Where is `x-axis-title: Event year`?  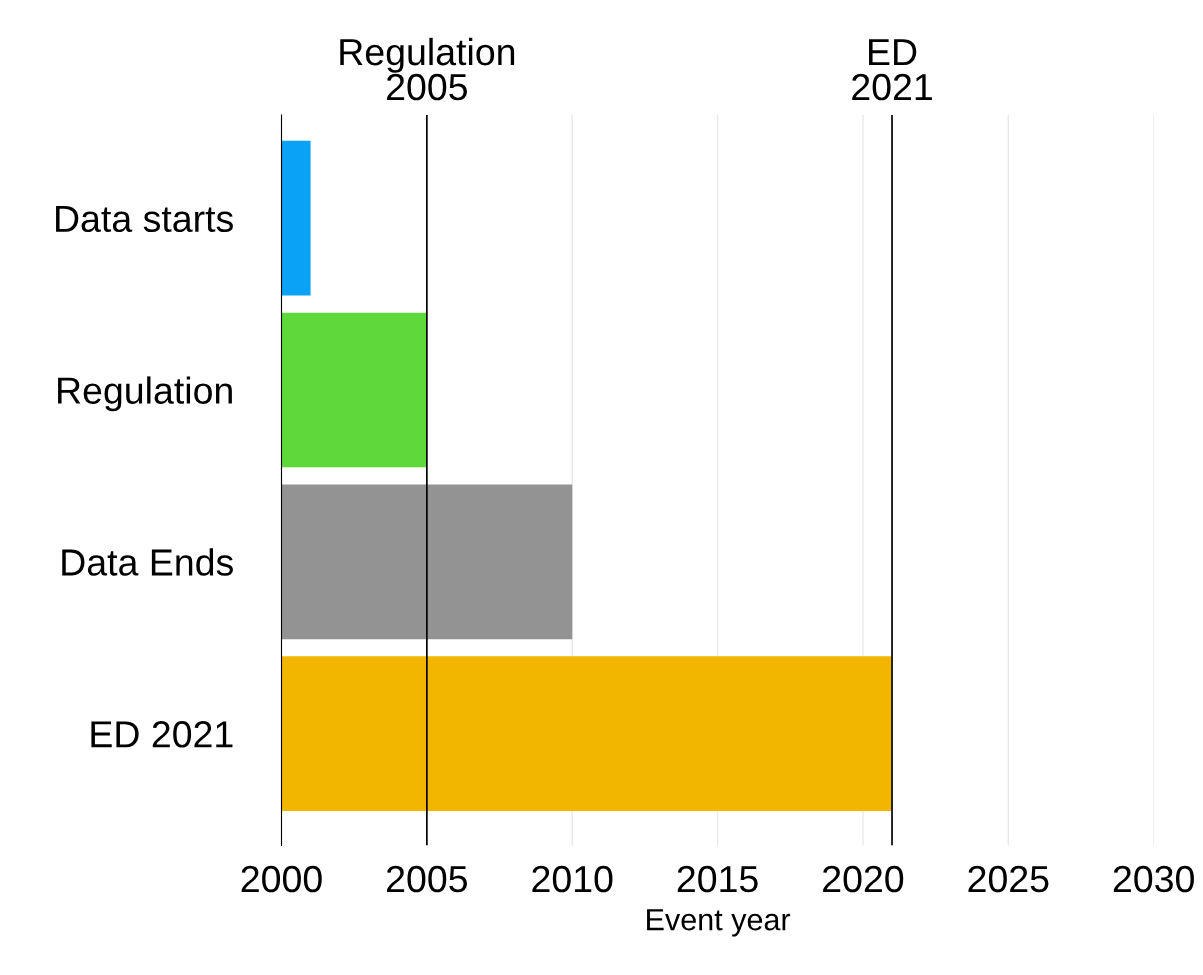 x-axis-title: Event year is located at coordinates (719, 923).